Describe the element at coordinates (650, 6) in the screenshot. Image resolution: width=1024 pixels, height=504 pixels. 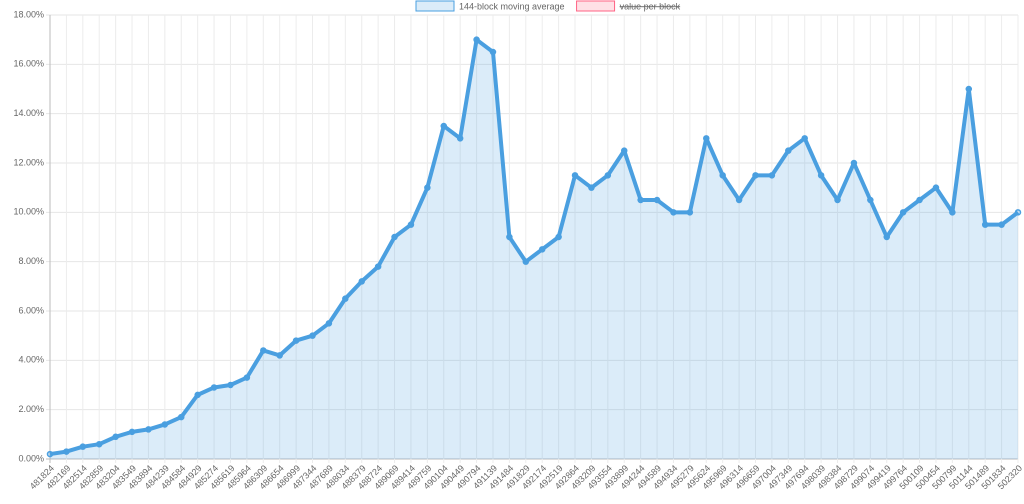
I see `legend-label: value per block` at that location.